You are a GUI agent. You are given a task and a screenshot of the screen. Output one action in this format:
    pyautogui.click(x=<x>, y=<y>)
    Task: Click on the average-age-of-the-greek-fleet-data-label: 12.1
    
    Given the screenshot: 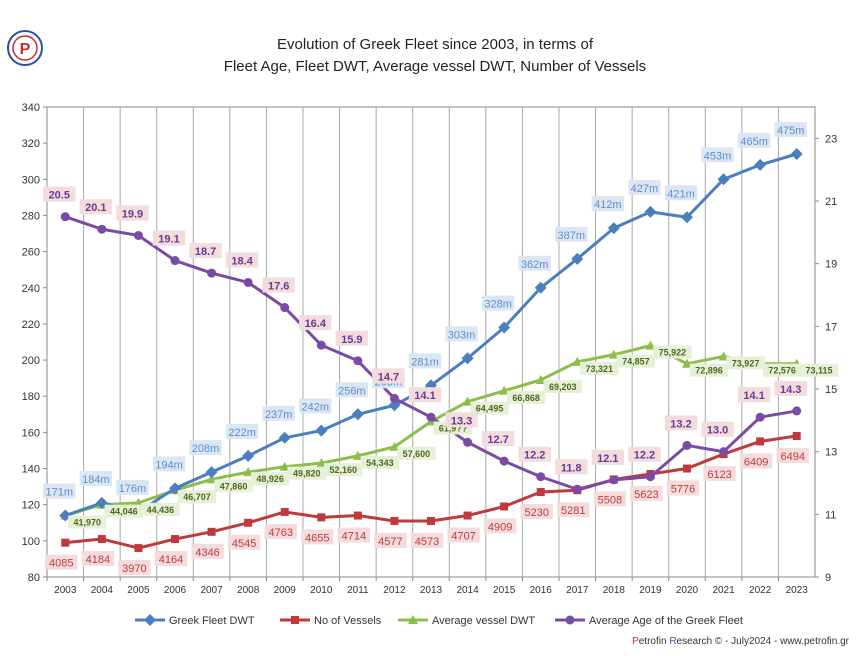 What is the action you would take?
    pyautogui.click(x=607, y=459)
    